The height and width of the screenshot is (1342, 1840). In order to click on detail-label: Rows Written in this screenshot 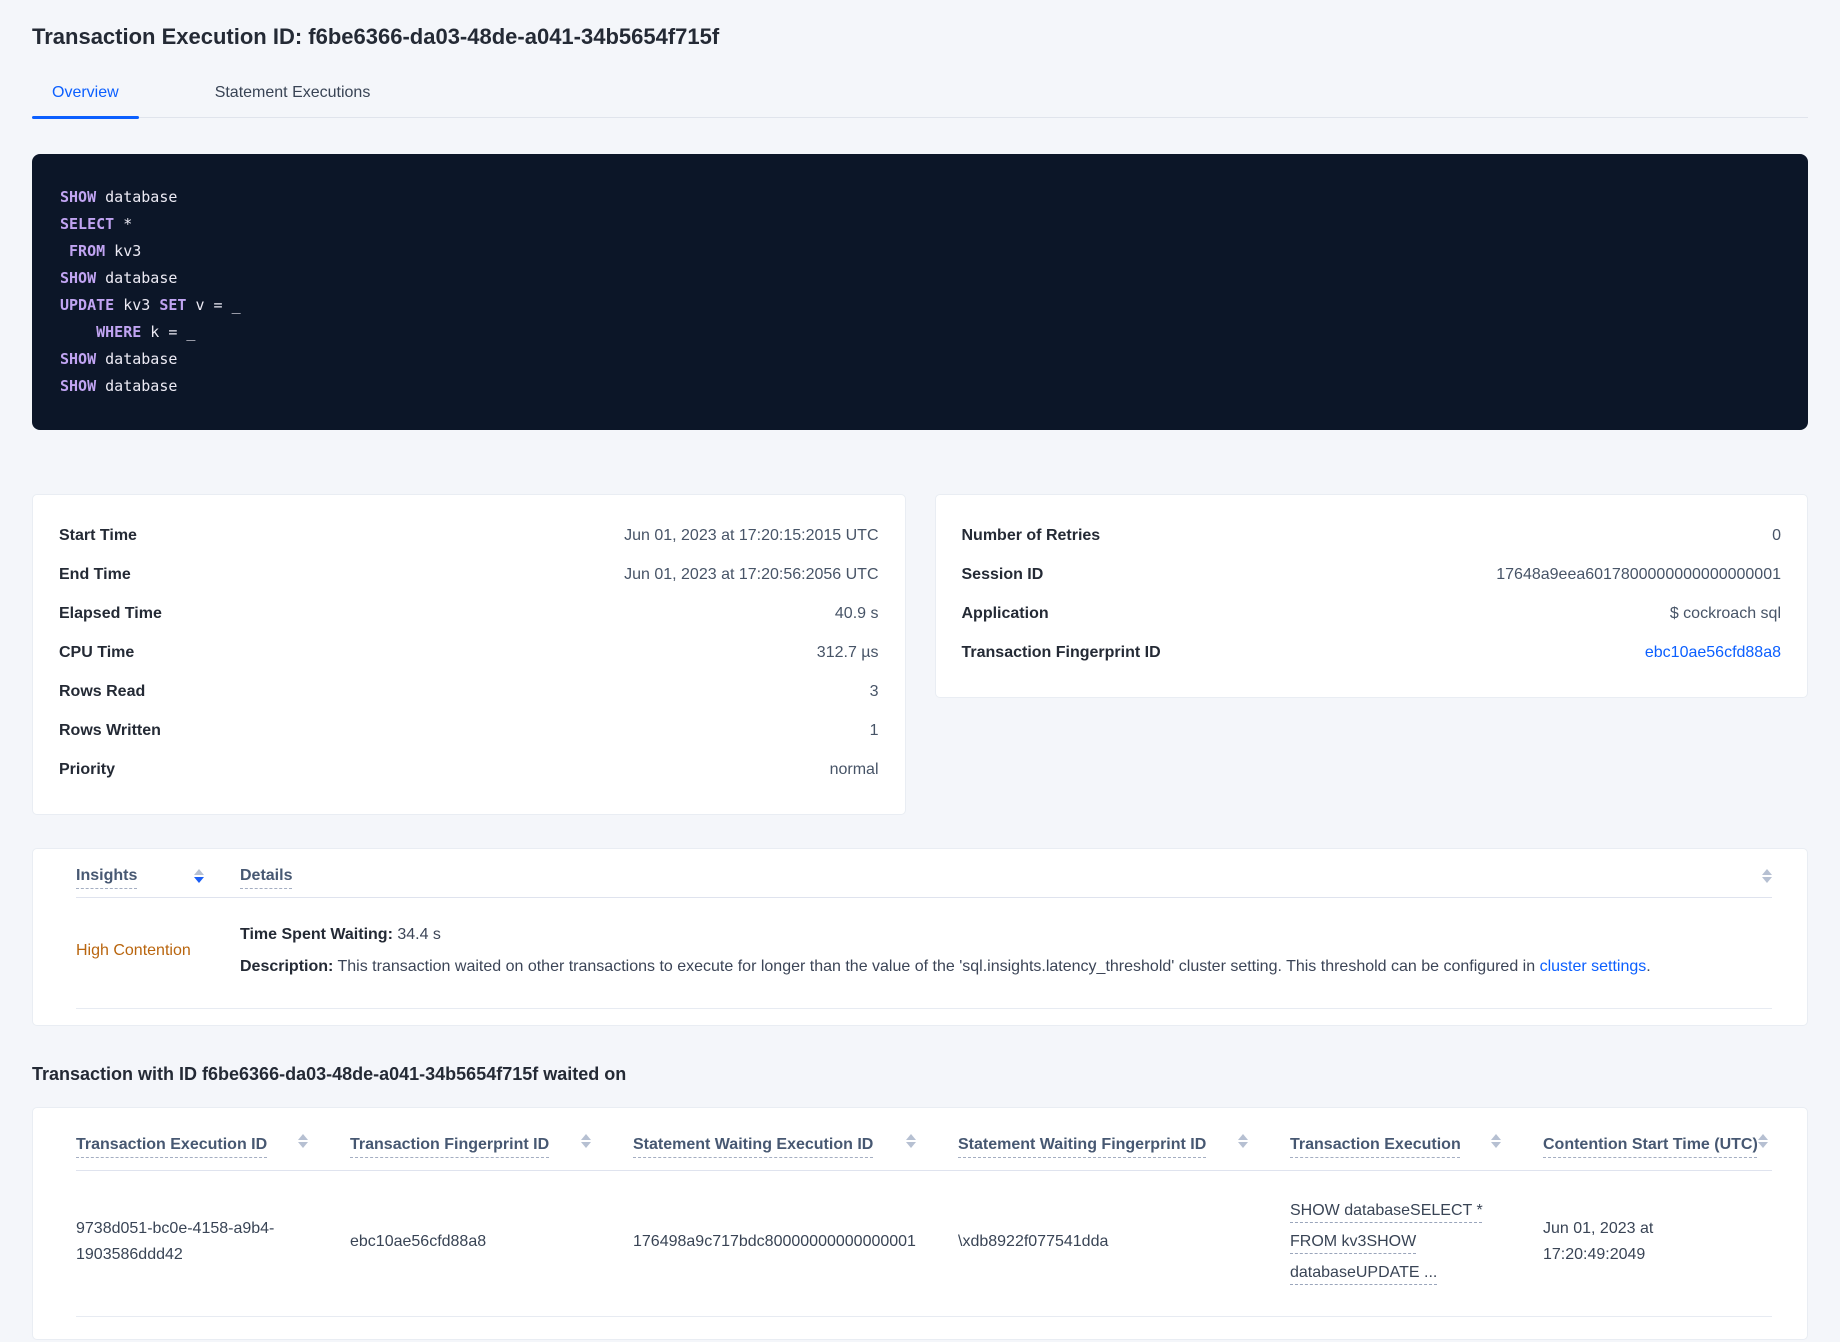, I will do `click(110, 730)`.